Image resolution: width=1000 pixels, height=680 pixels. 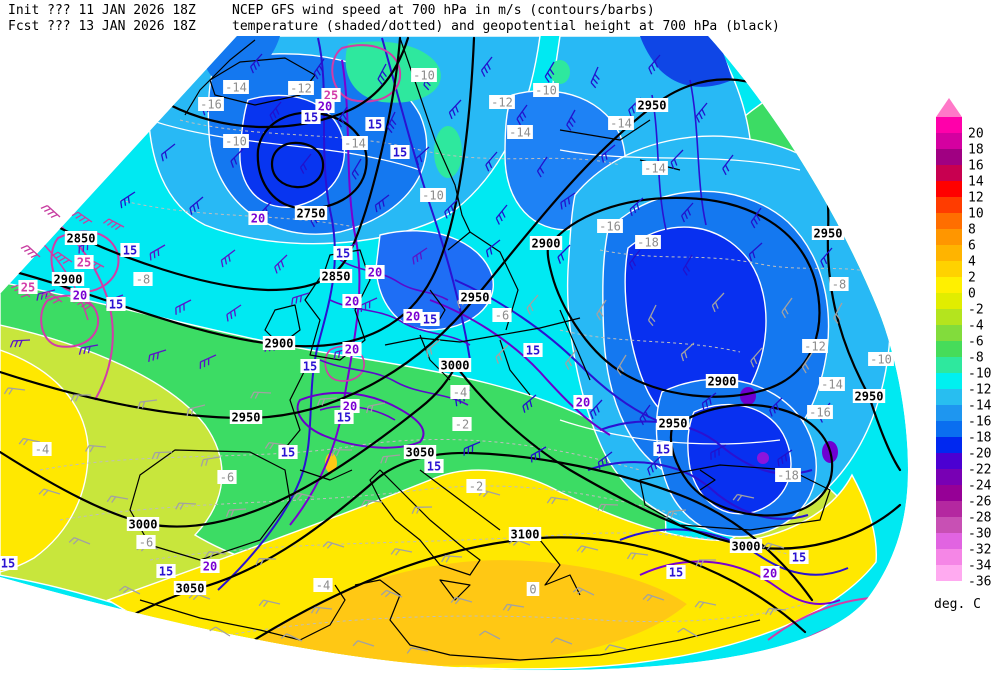 What do you see at coordinates (227, 478) in the screenshot?
I see `contour-label: -6` at bounding box center [227, 478].